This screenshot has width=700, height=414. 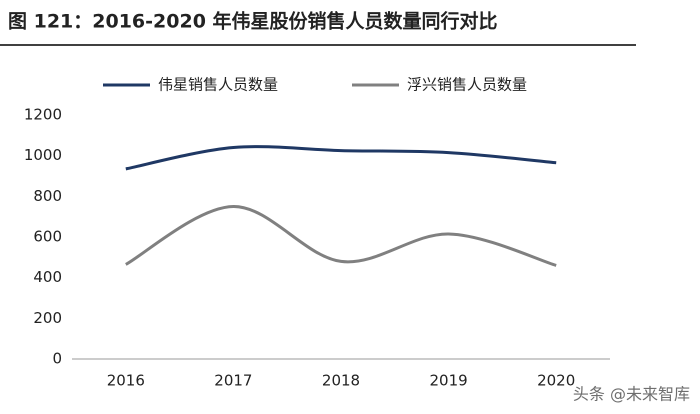 I want to click on x-tick-label: 2019, so click(x=449, y=381).